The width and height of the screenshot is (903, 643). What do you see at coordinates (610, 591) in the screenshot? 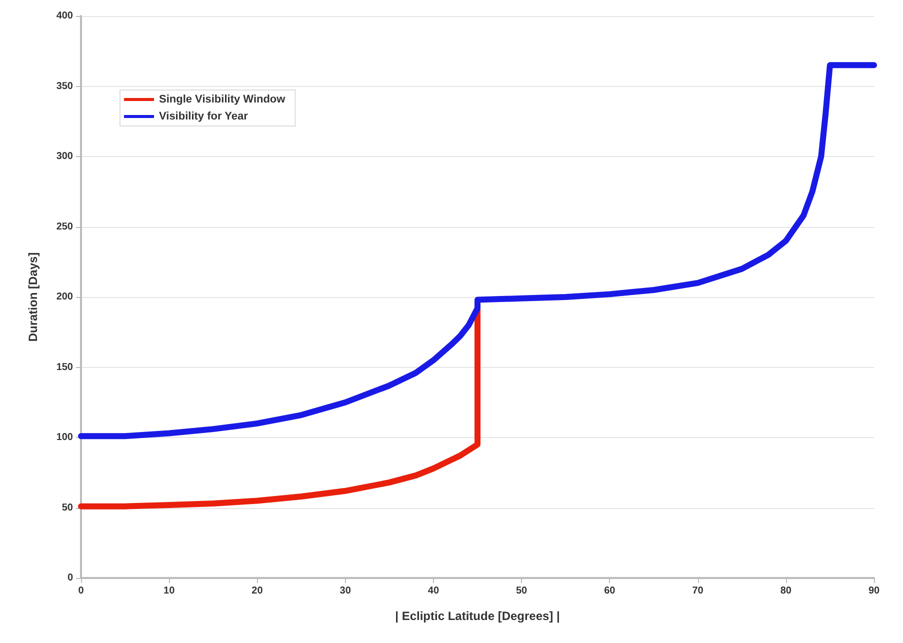
I see `x-tick-label: 60` at bounding box center [610, 591].